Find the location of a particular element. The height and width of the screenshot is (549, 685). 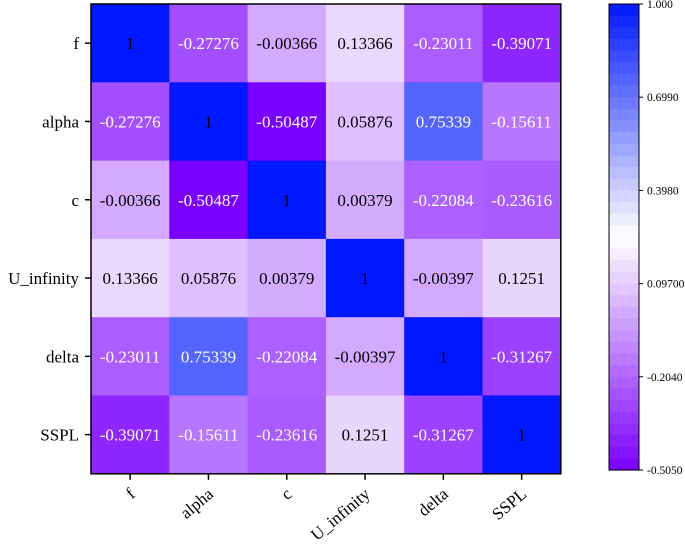

cell-value-label: -0.39071 is located at coordinates (521, 43).